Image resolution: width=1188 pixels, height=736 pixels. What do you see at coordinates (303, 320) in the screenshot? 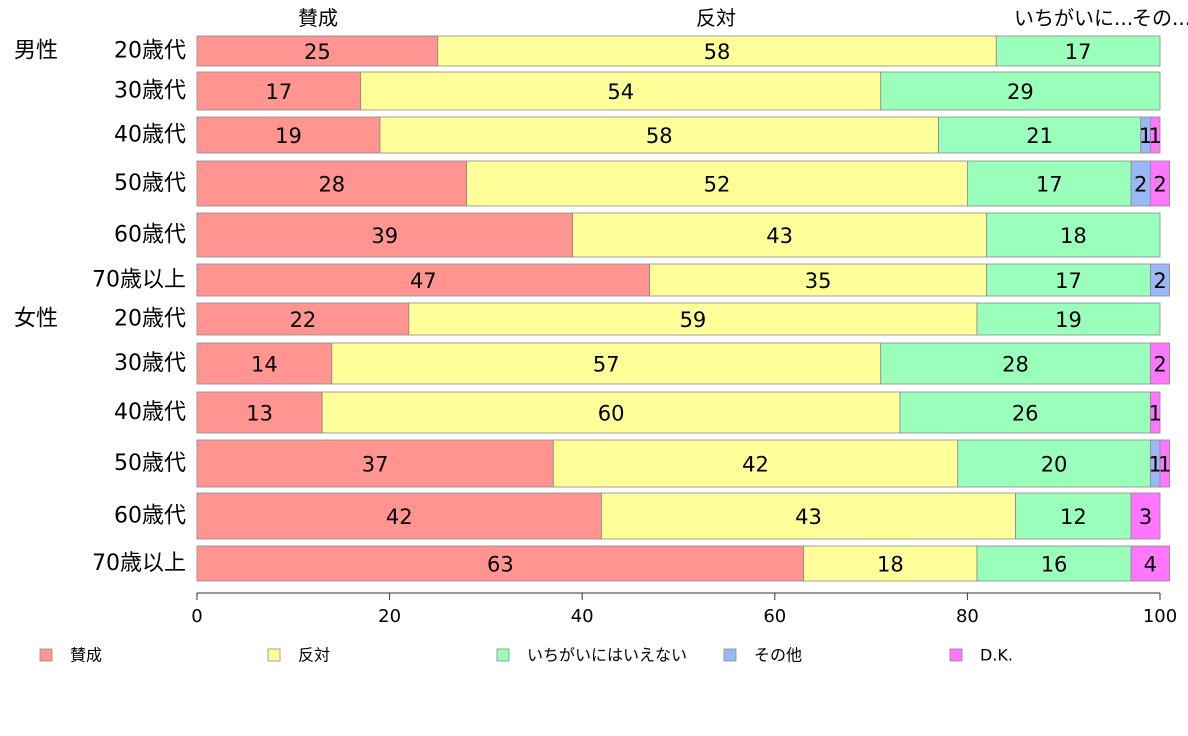
I see `data-label: 22` at bounding box center [303, 320].